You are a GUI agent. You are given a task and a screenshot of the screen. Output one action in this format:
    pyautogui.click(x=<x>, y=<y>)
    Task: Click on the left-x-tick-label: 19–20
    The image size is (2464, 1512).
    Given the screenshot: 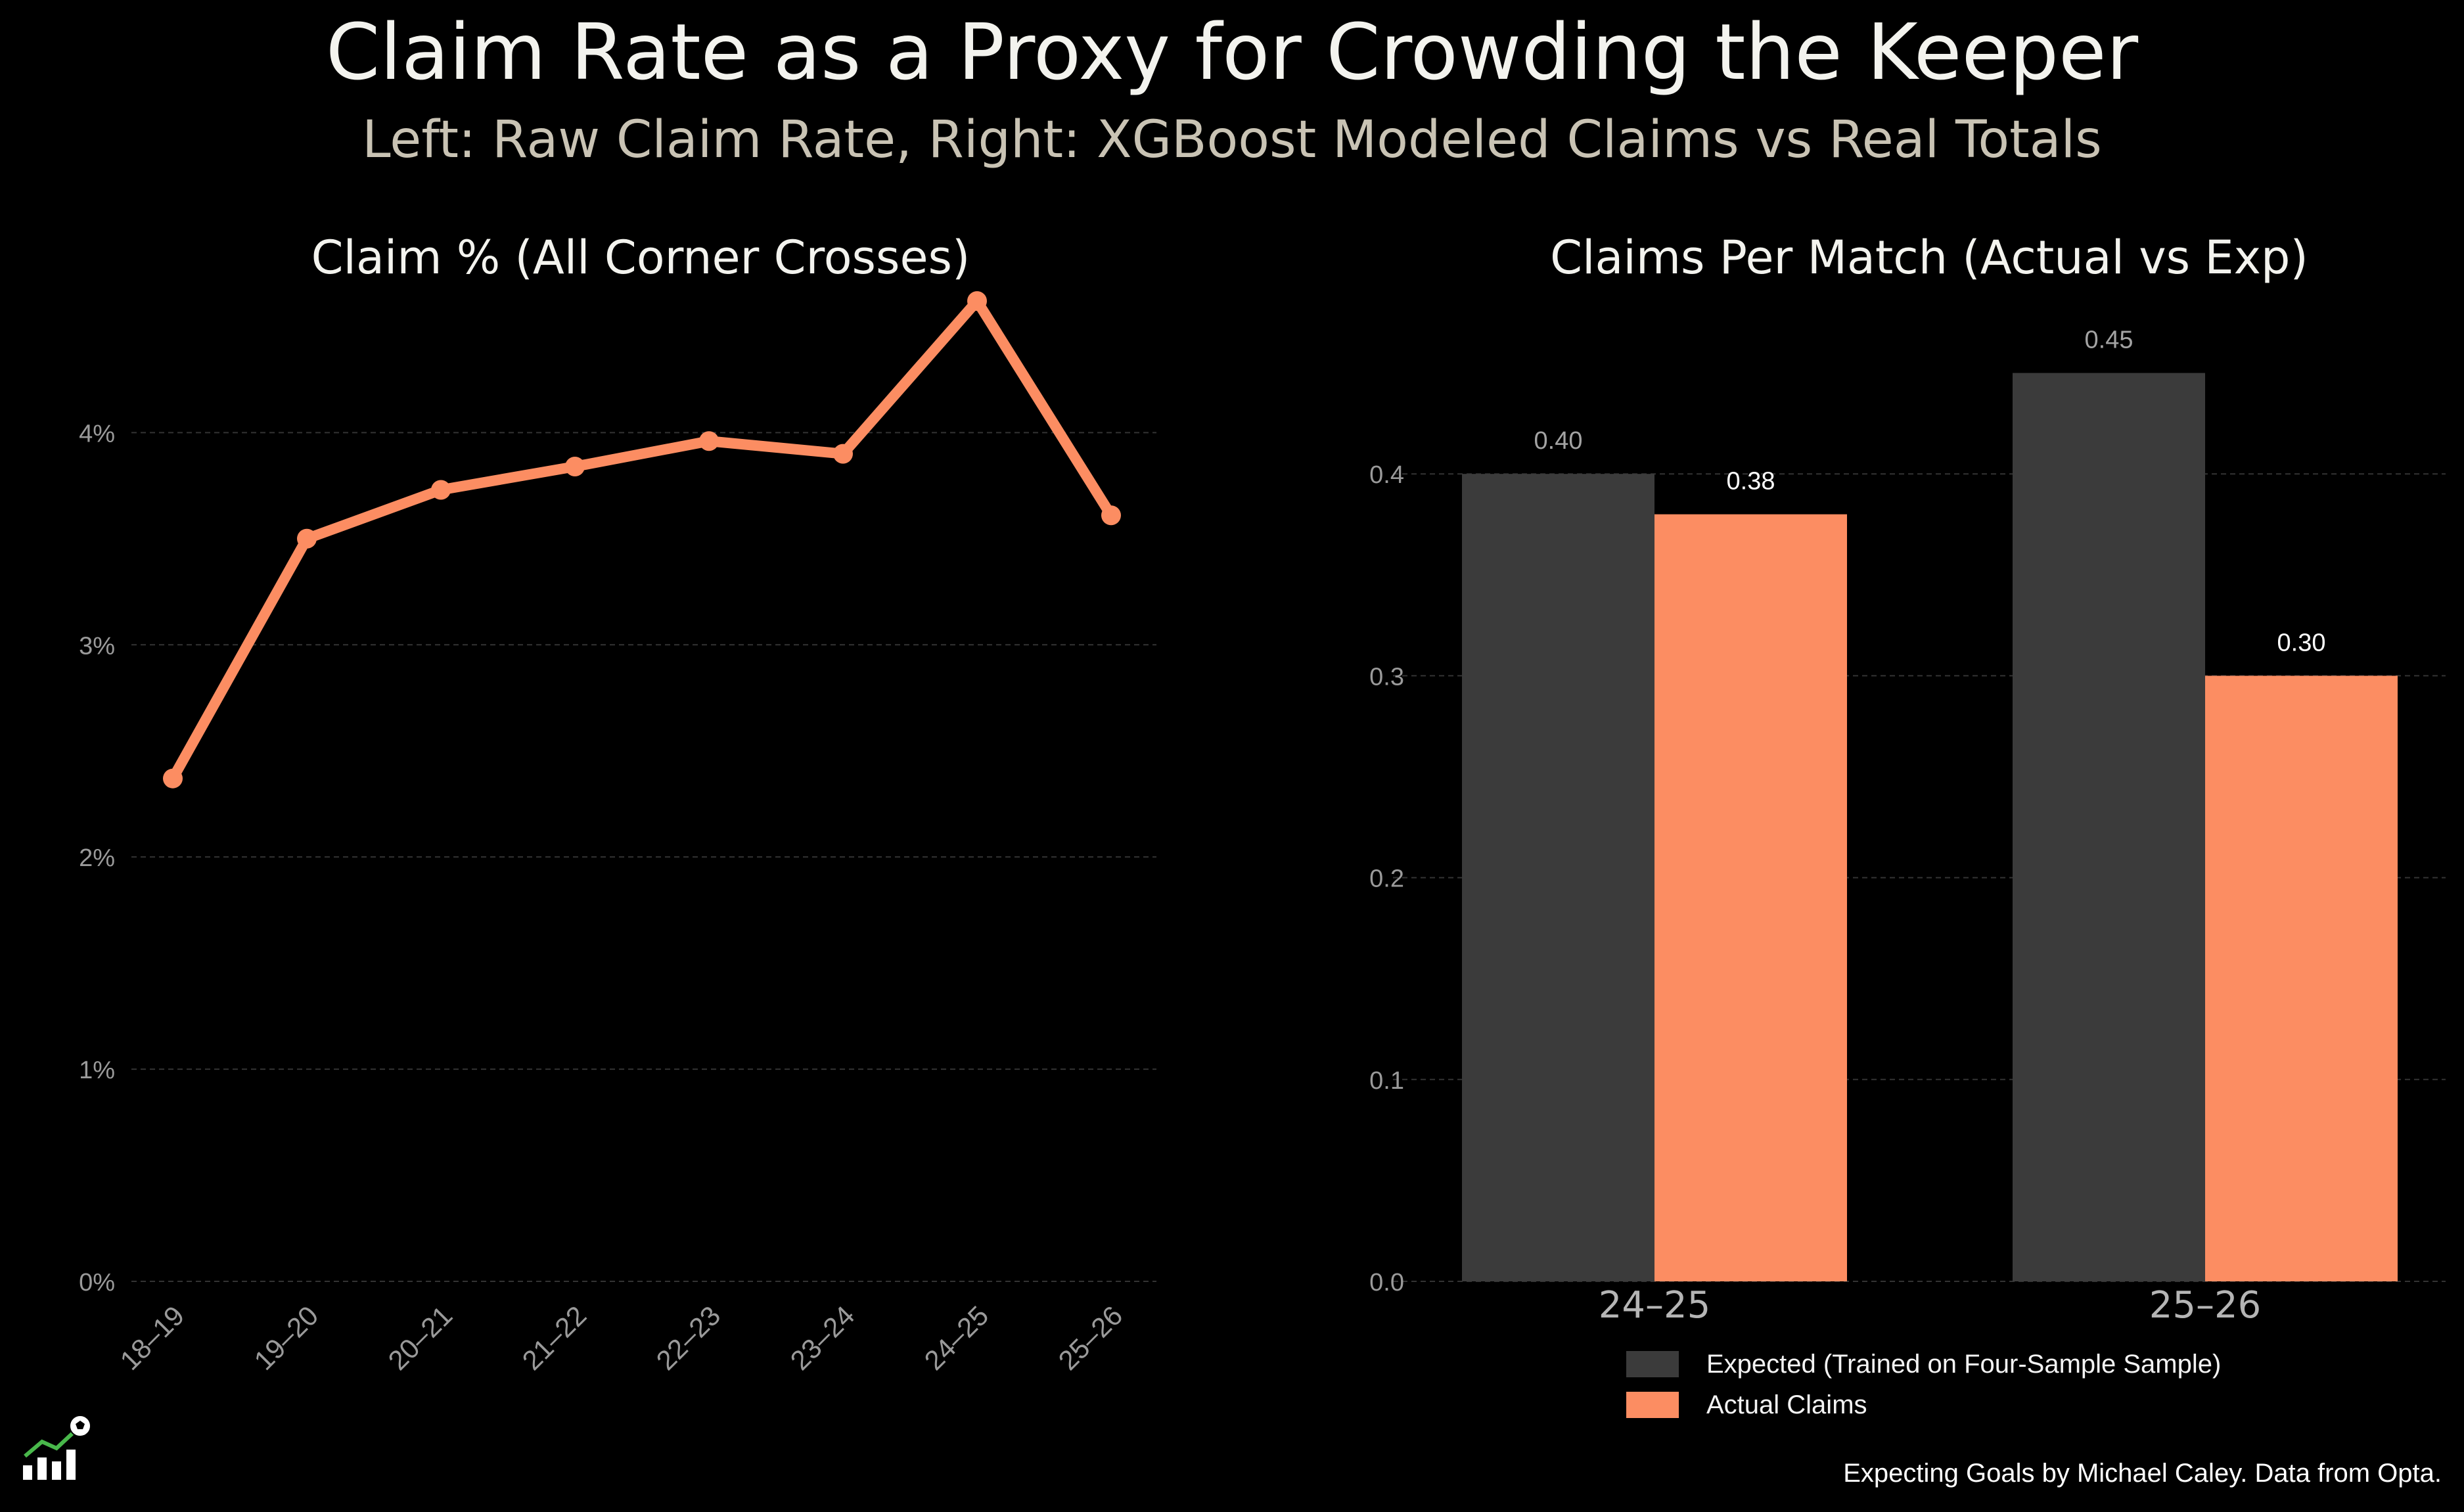 What is the action you would take?
    pyautogui.click(x=287, y=1338)
    